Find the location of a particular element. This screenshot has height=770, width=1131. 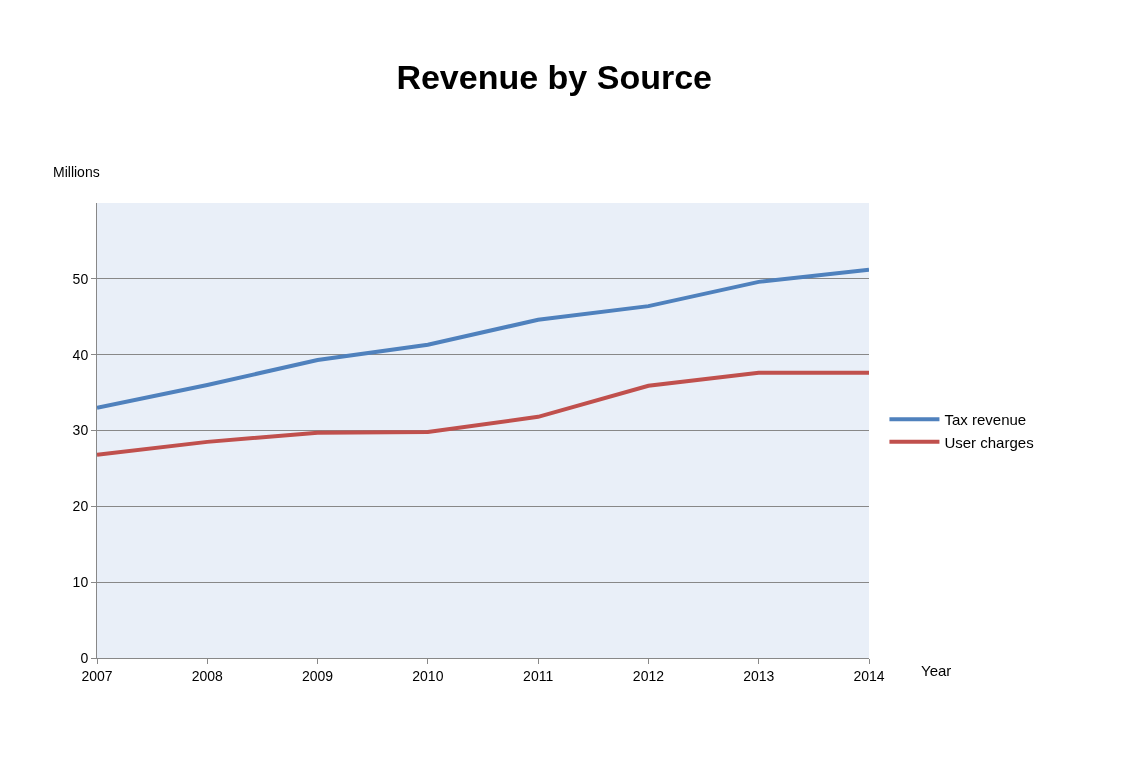

x-tick-label: 2008 is located at coordinates (207, 675).